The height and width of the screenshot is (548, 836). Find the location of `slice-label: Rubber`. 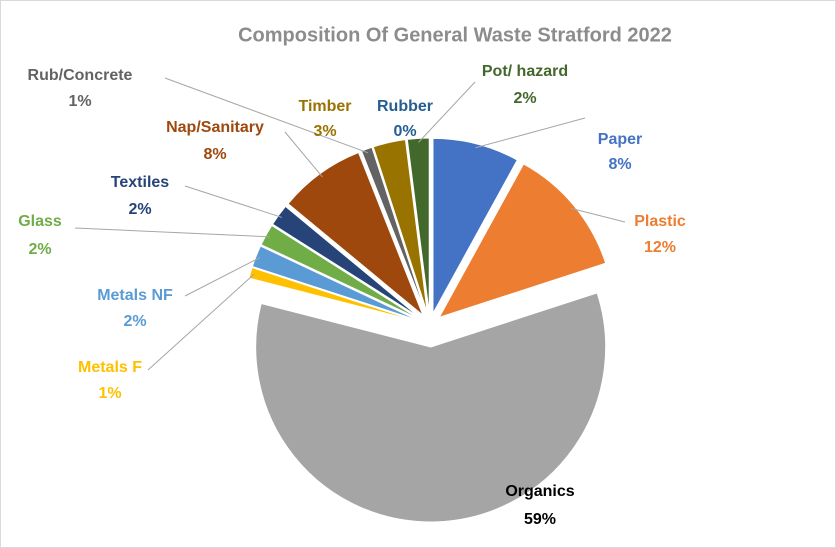

slice-label: Rubber is located at coordinates (405, 106).